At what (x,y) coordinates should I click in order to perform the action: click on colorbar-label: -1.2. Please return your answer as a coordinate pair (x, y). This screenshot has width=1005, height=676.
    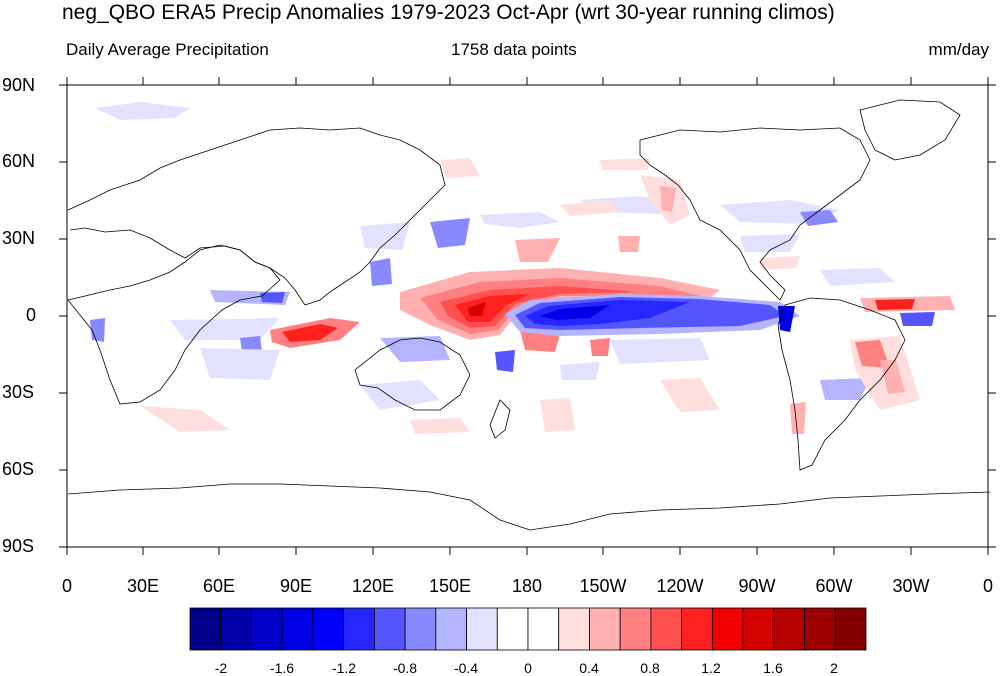
    Looking at the image, I should click on (344, 668).